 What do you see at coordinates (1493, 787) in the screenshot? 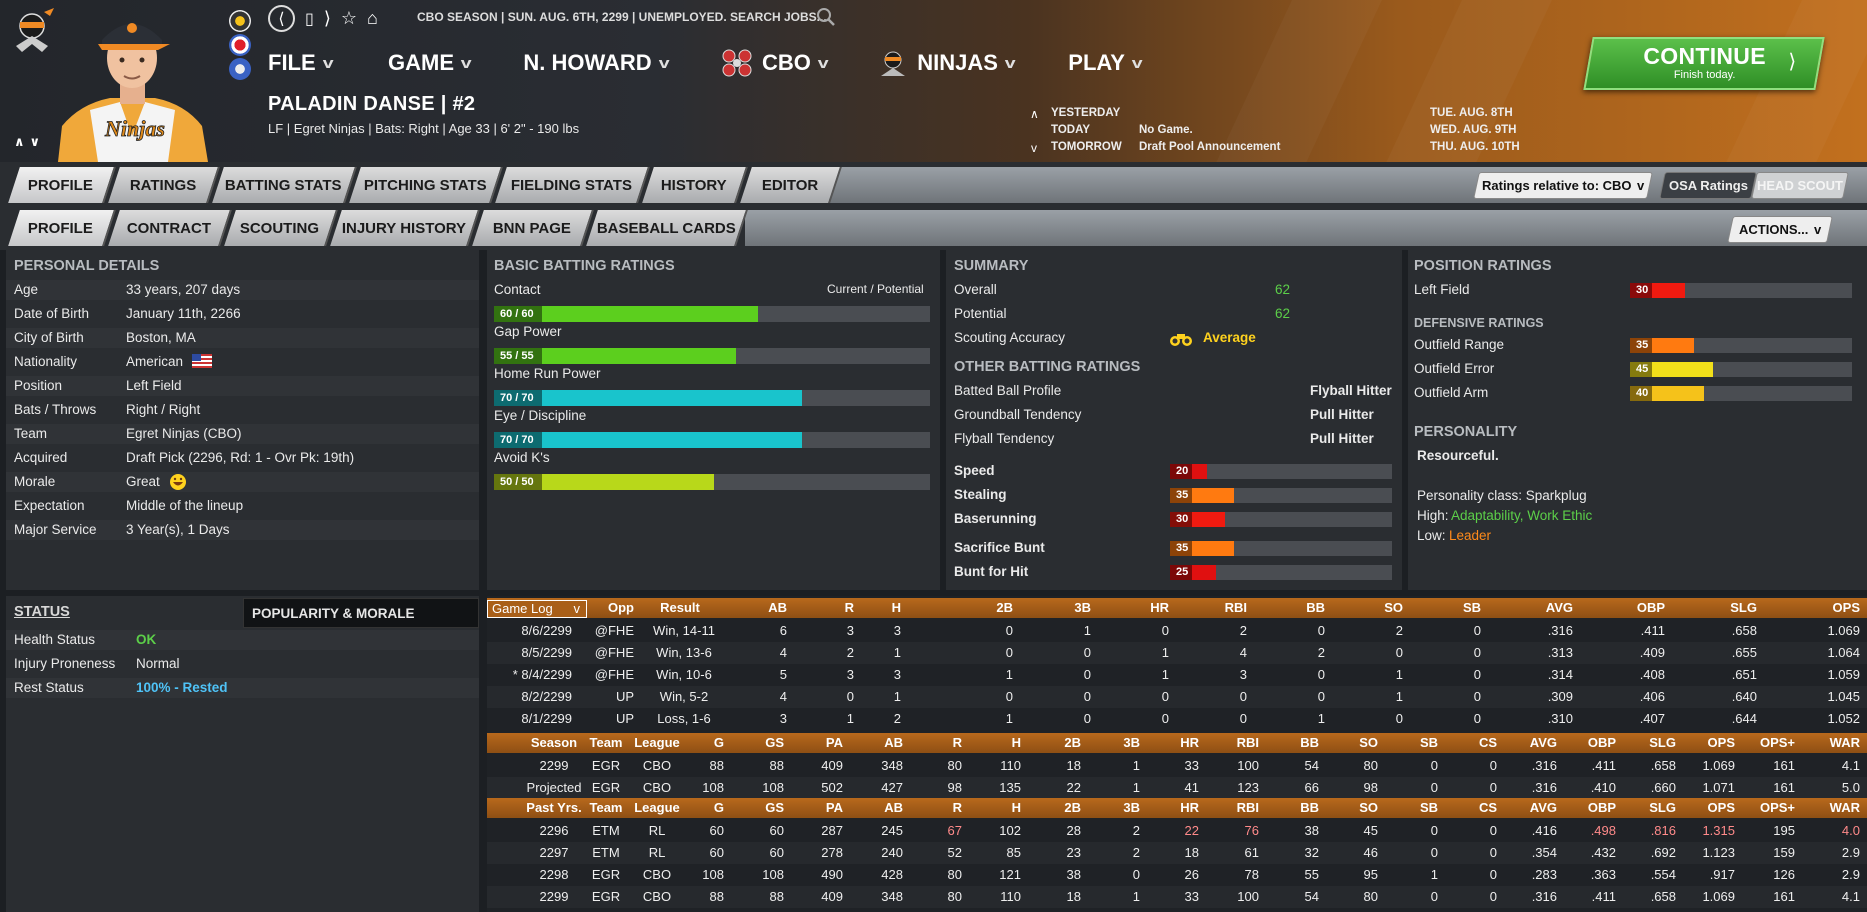
I see `table-cell: 0` at bounding box center [1493, 787].